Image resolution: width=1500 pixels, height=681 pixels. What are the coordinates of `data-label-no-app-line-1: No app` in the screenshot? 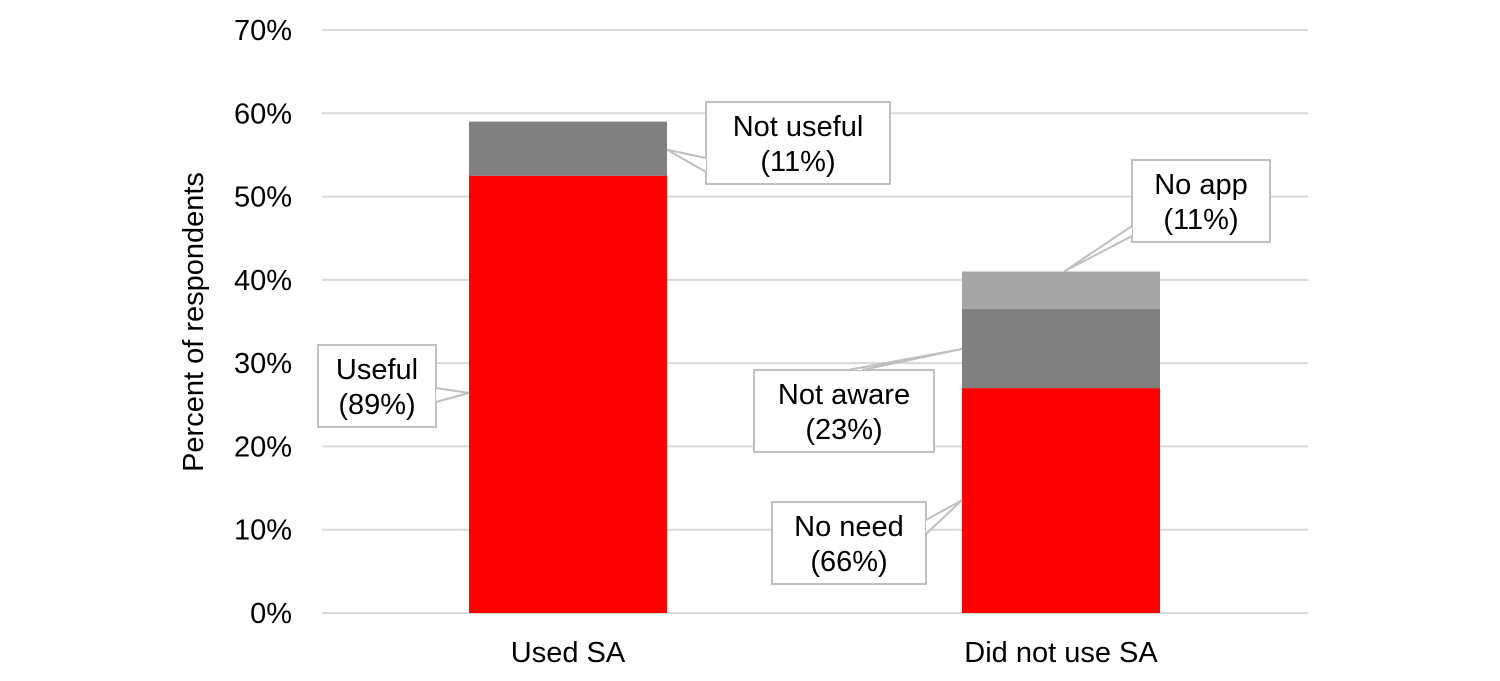 It's located at (1201, 185).